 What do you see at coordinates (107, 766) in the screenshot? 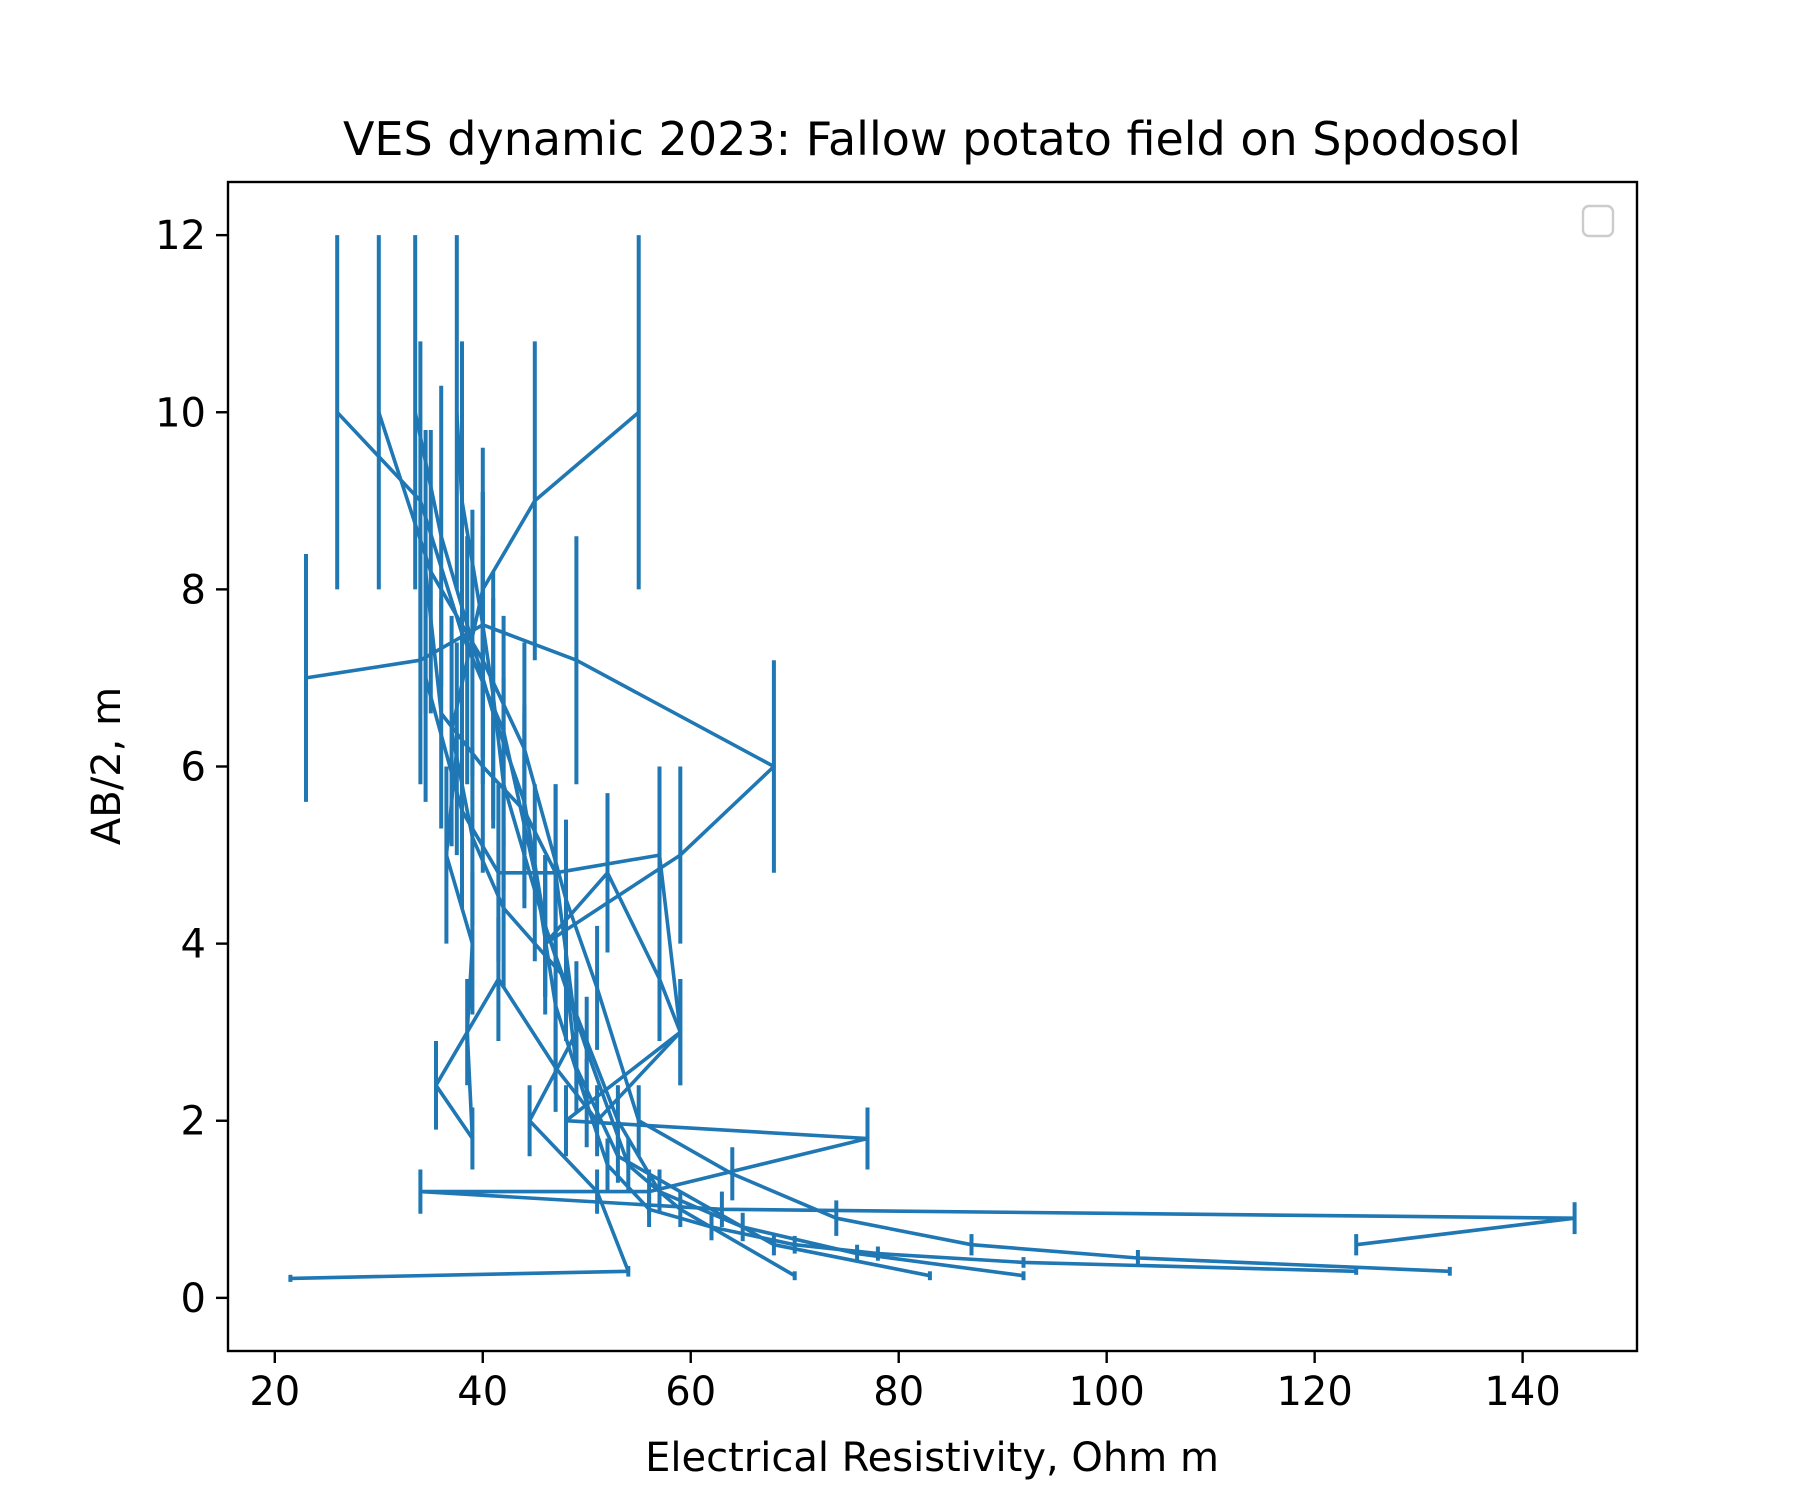
I see `y-axis-label: AB/2, m` at bounding box center [107, 766].